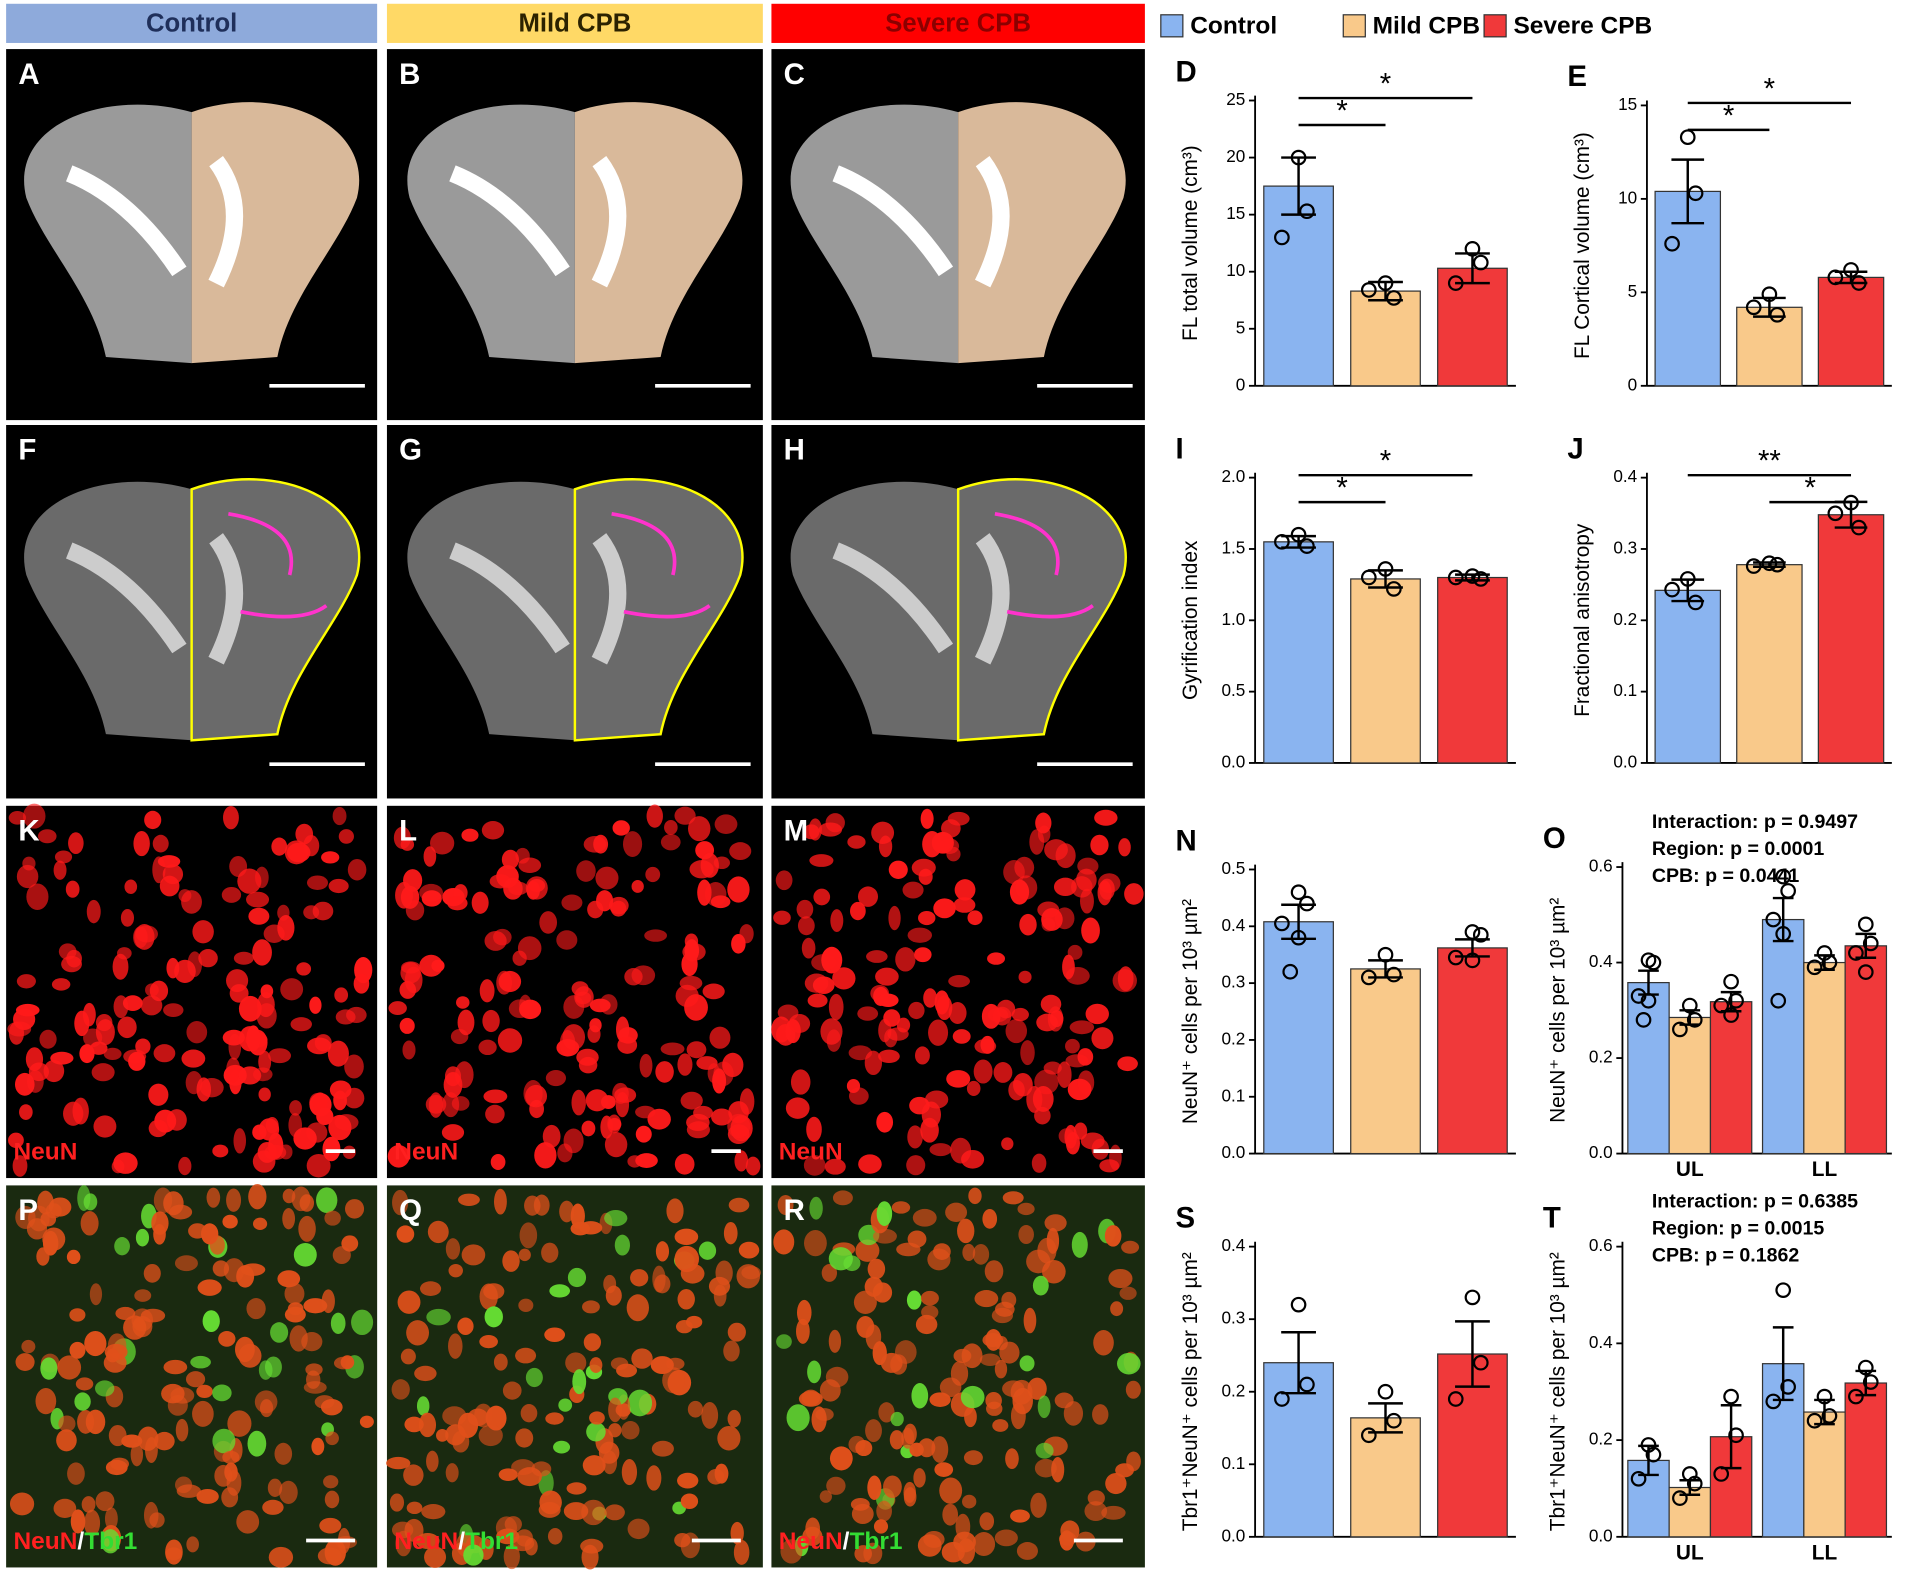  Describe the element at coordinates (1186, 71) in the screenshot. I see `panel-letter: D` at that location.